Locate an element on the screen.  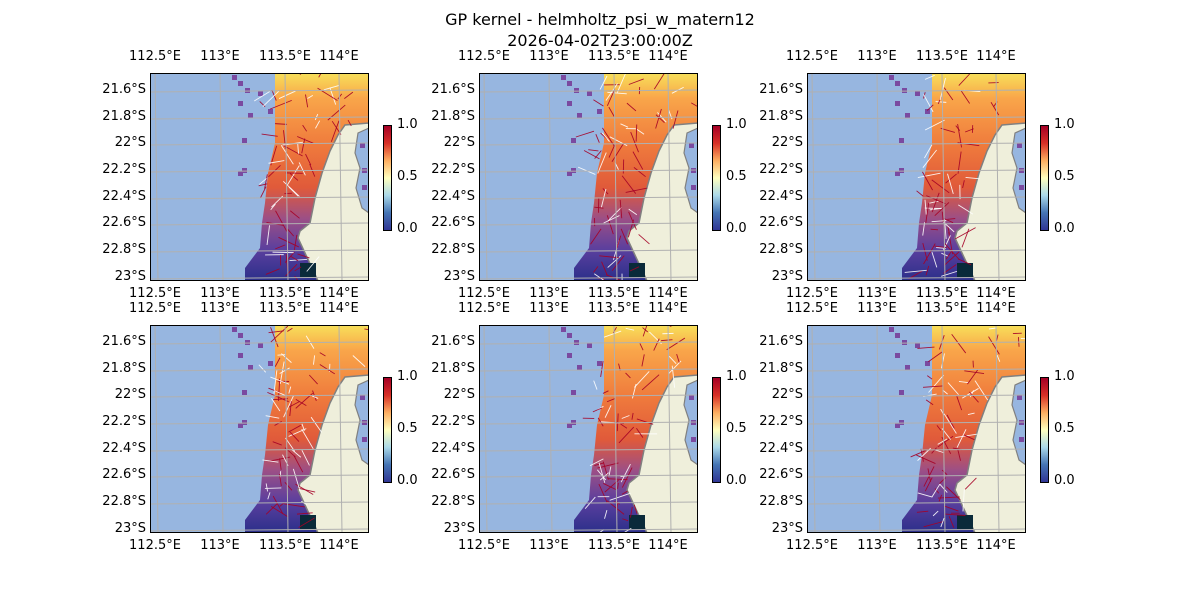
lat-tick-label: 22.6°S is located at coordinates (453, 222).